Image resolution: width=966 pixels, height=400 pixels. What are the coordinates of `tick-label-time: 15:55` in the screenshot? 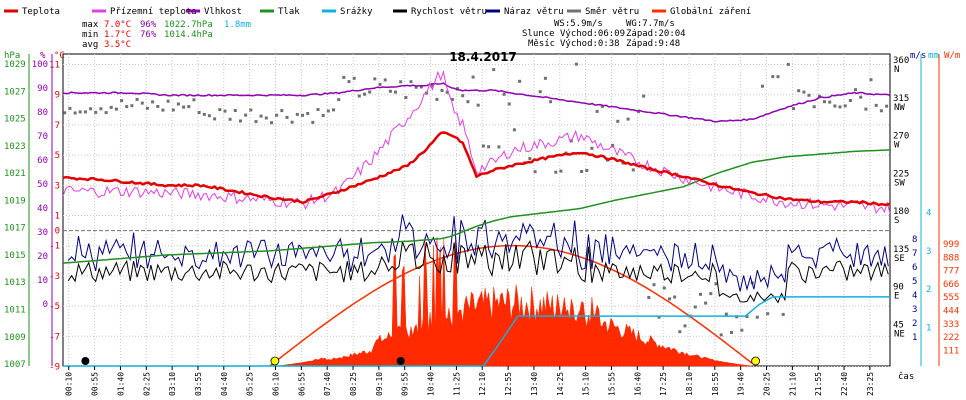 It's located at (611, 384).